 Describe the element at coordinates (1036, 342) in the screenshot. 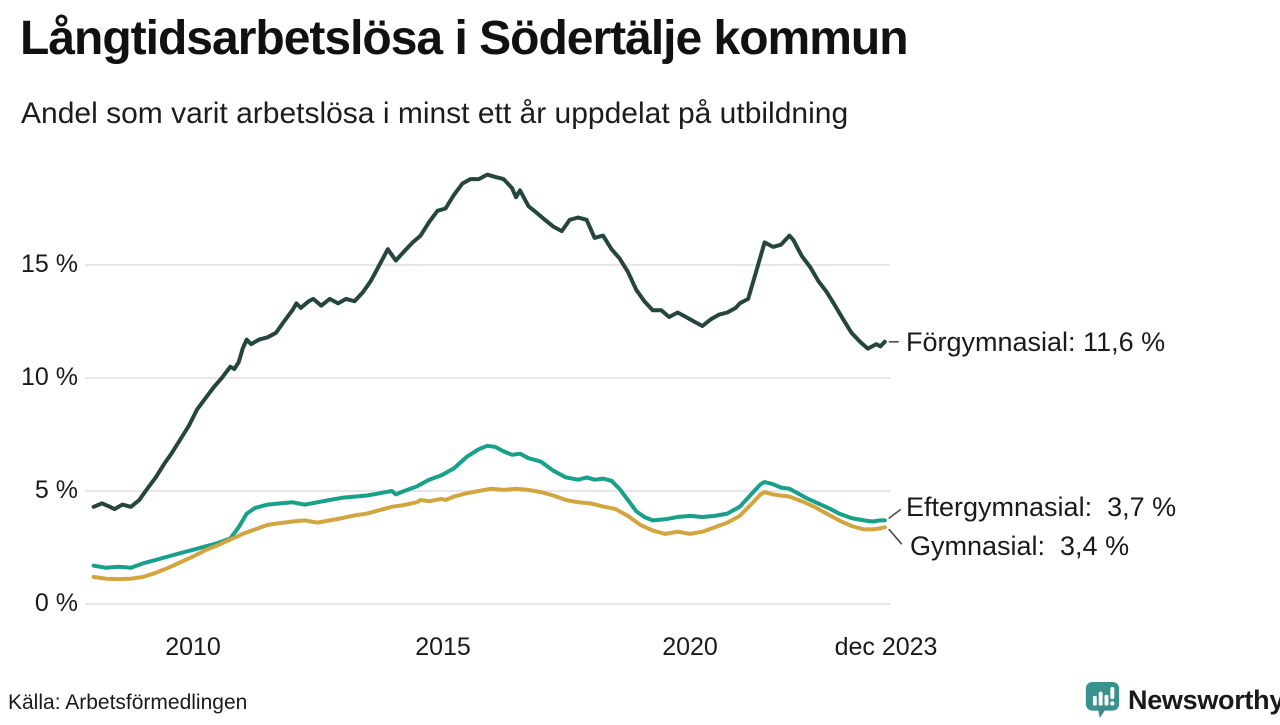

I see `series-label-forgymnasial: Förgymnasial: 11,6 %` at that location.